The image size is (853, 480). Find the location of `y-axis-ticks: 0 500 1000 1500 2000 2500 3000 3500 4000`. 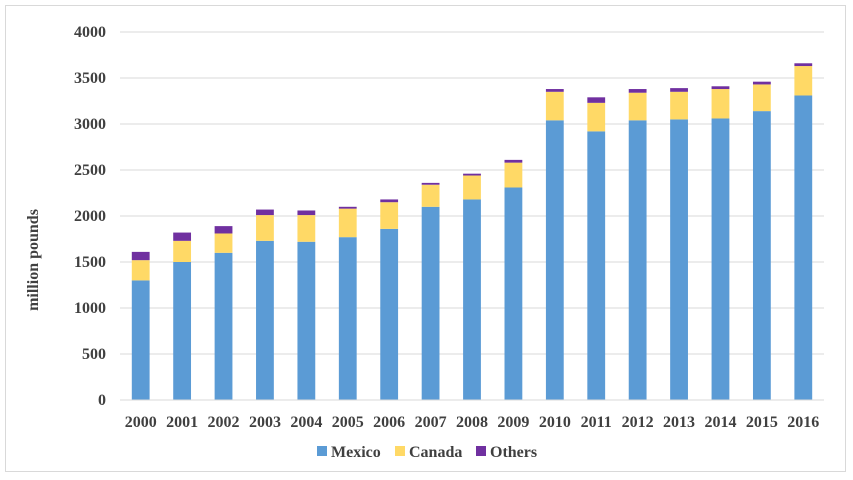

y-axis-ticks: 0 500 1000 1500 2000 2500 3000 3500 4000 is located at coordinates (90, 216).